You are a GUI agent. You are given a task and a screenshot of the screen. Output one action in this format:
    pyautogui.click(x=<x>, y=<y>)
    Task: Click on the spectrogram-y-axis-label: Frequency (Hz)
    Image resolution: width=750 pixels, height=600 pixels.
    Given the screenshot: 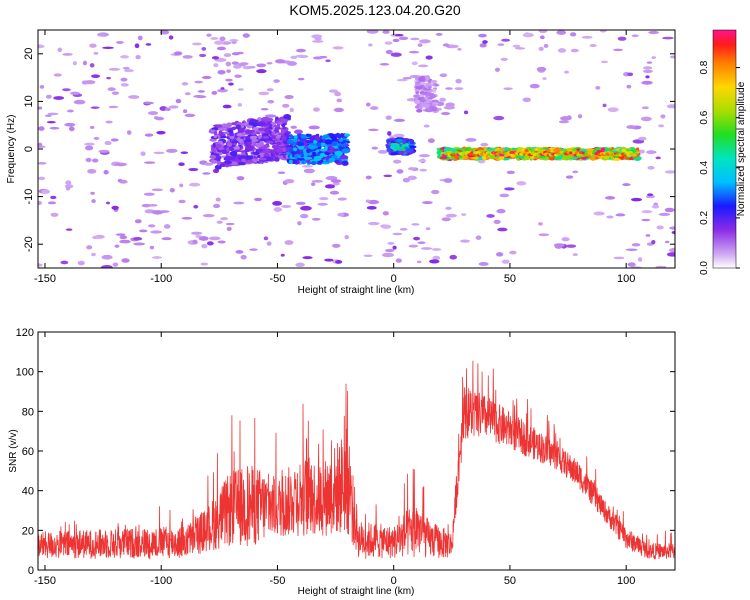 What is the action you would take?
    pyautogui.click(x=11, y=149)
    